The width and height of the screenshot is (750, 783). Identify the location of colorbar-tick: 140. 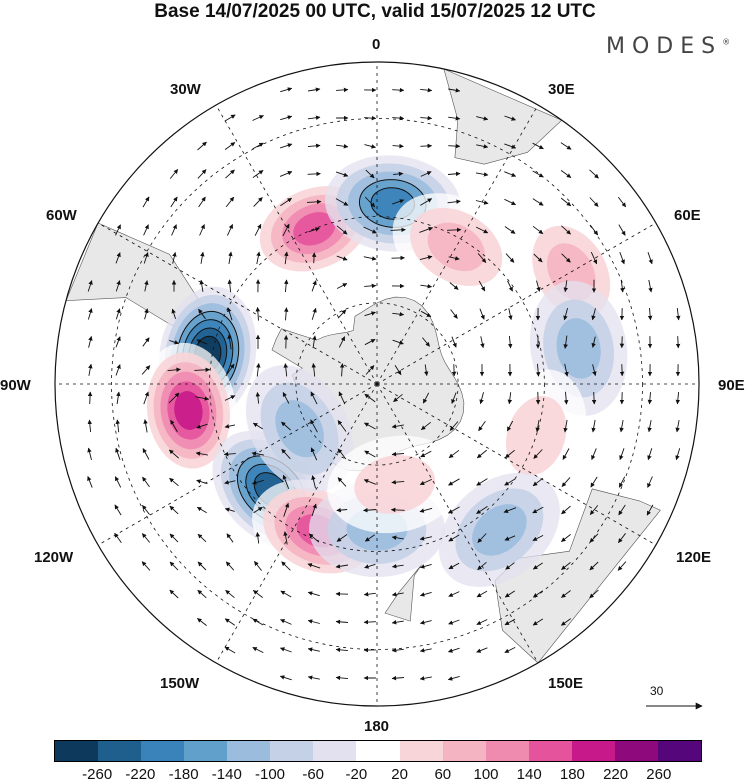
(529, 774).